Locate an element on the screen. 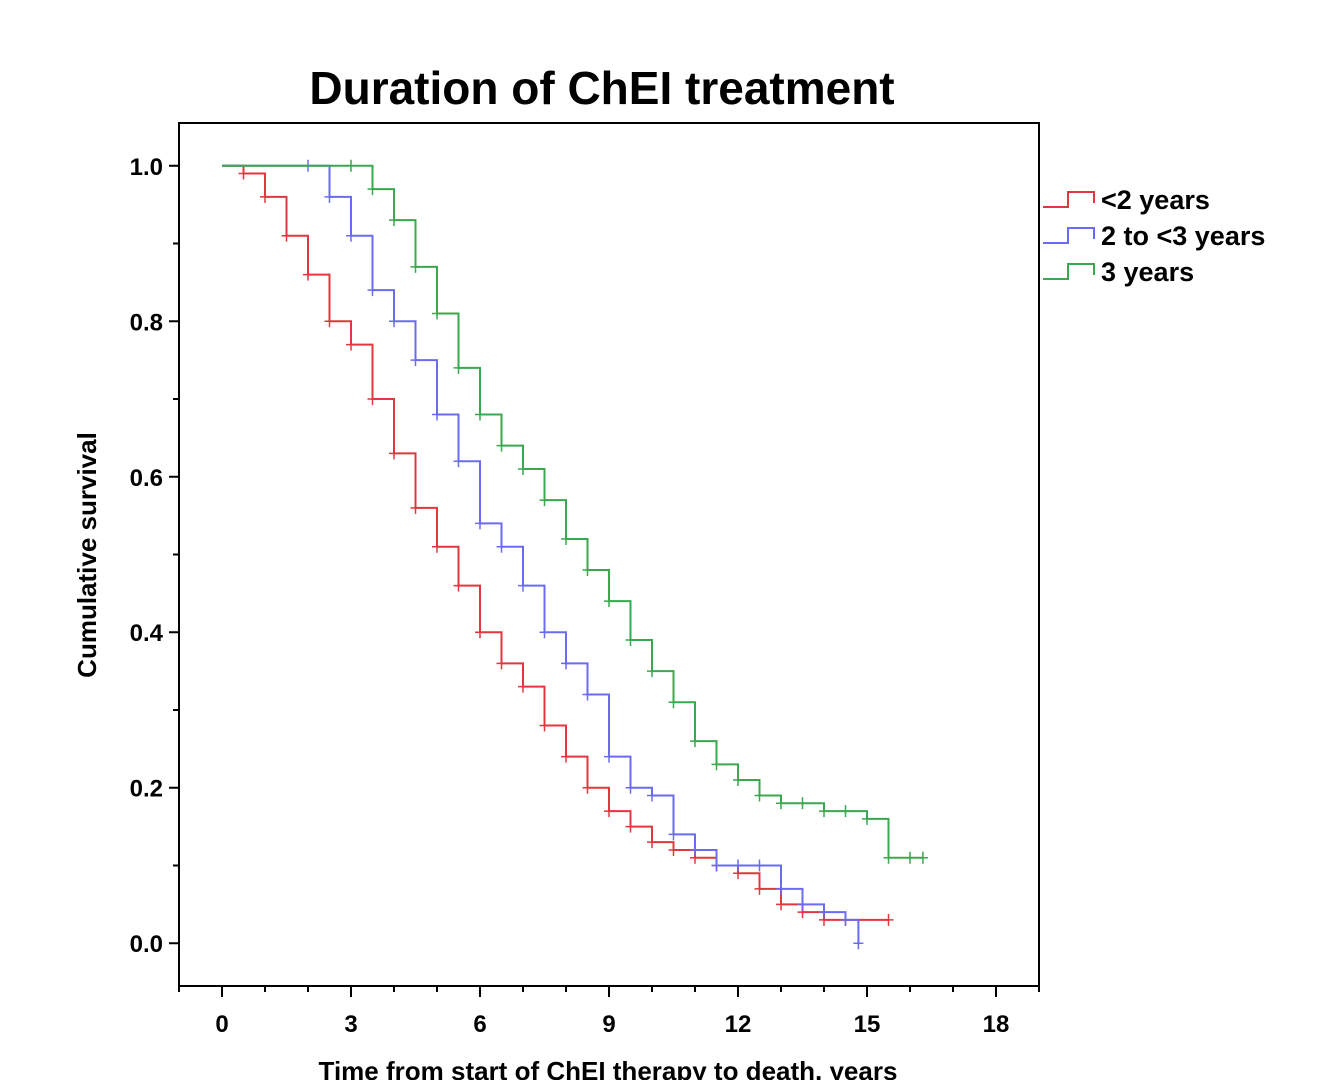  y-tick-label: 1.0 is located at coordinates (146, 167).